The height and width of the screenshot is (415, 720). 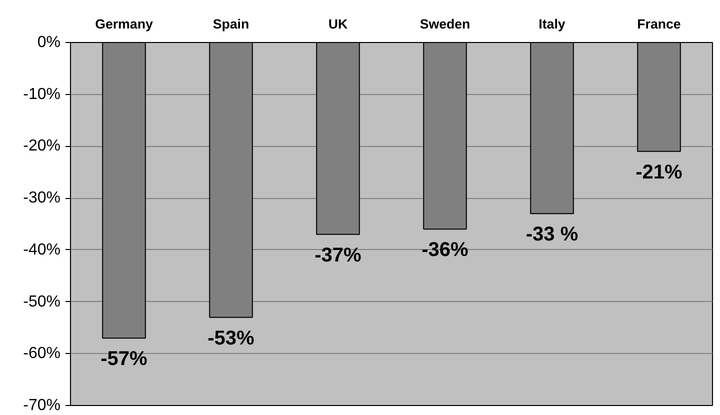 What do you see at coordinates (231, 24) in the screenshot?
I see `x-tick-label: Spain` at bounding box center [231, 24].